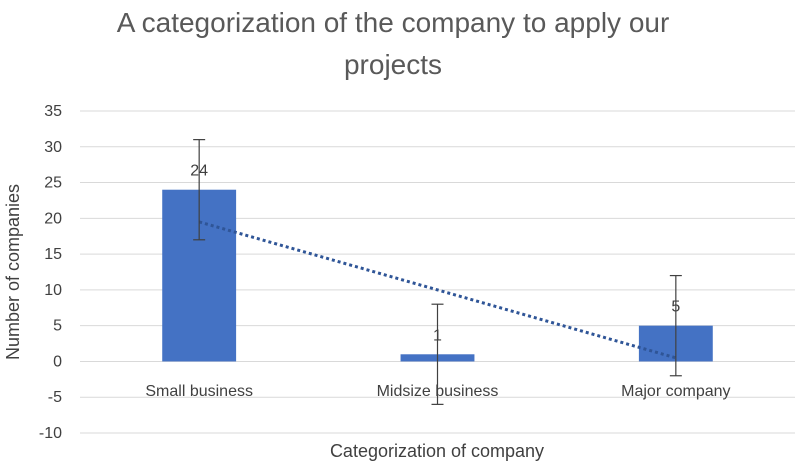  What do you see at coordinates (675, 307) in the screenshot?
I see `data-label: 5` at bounding box center [675, 307].